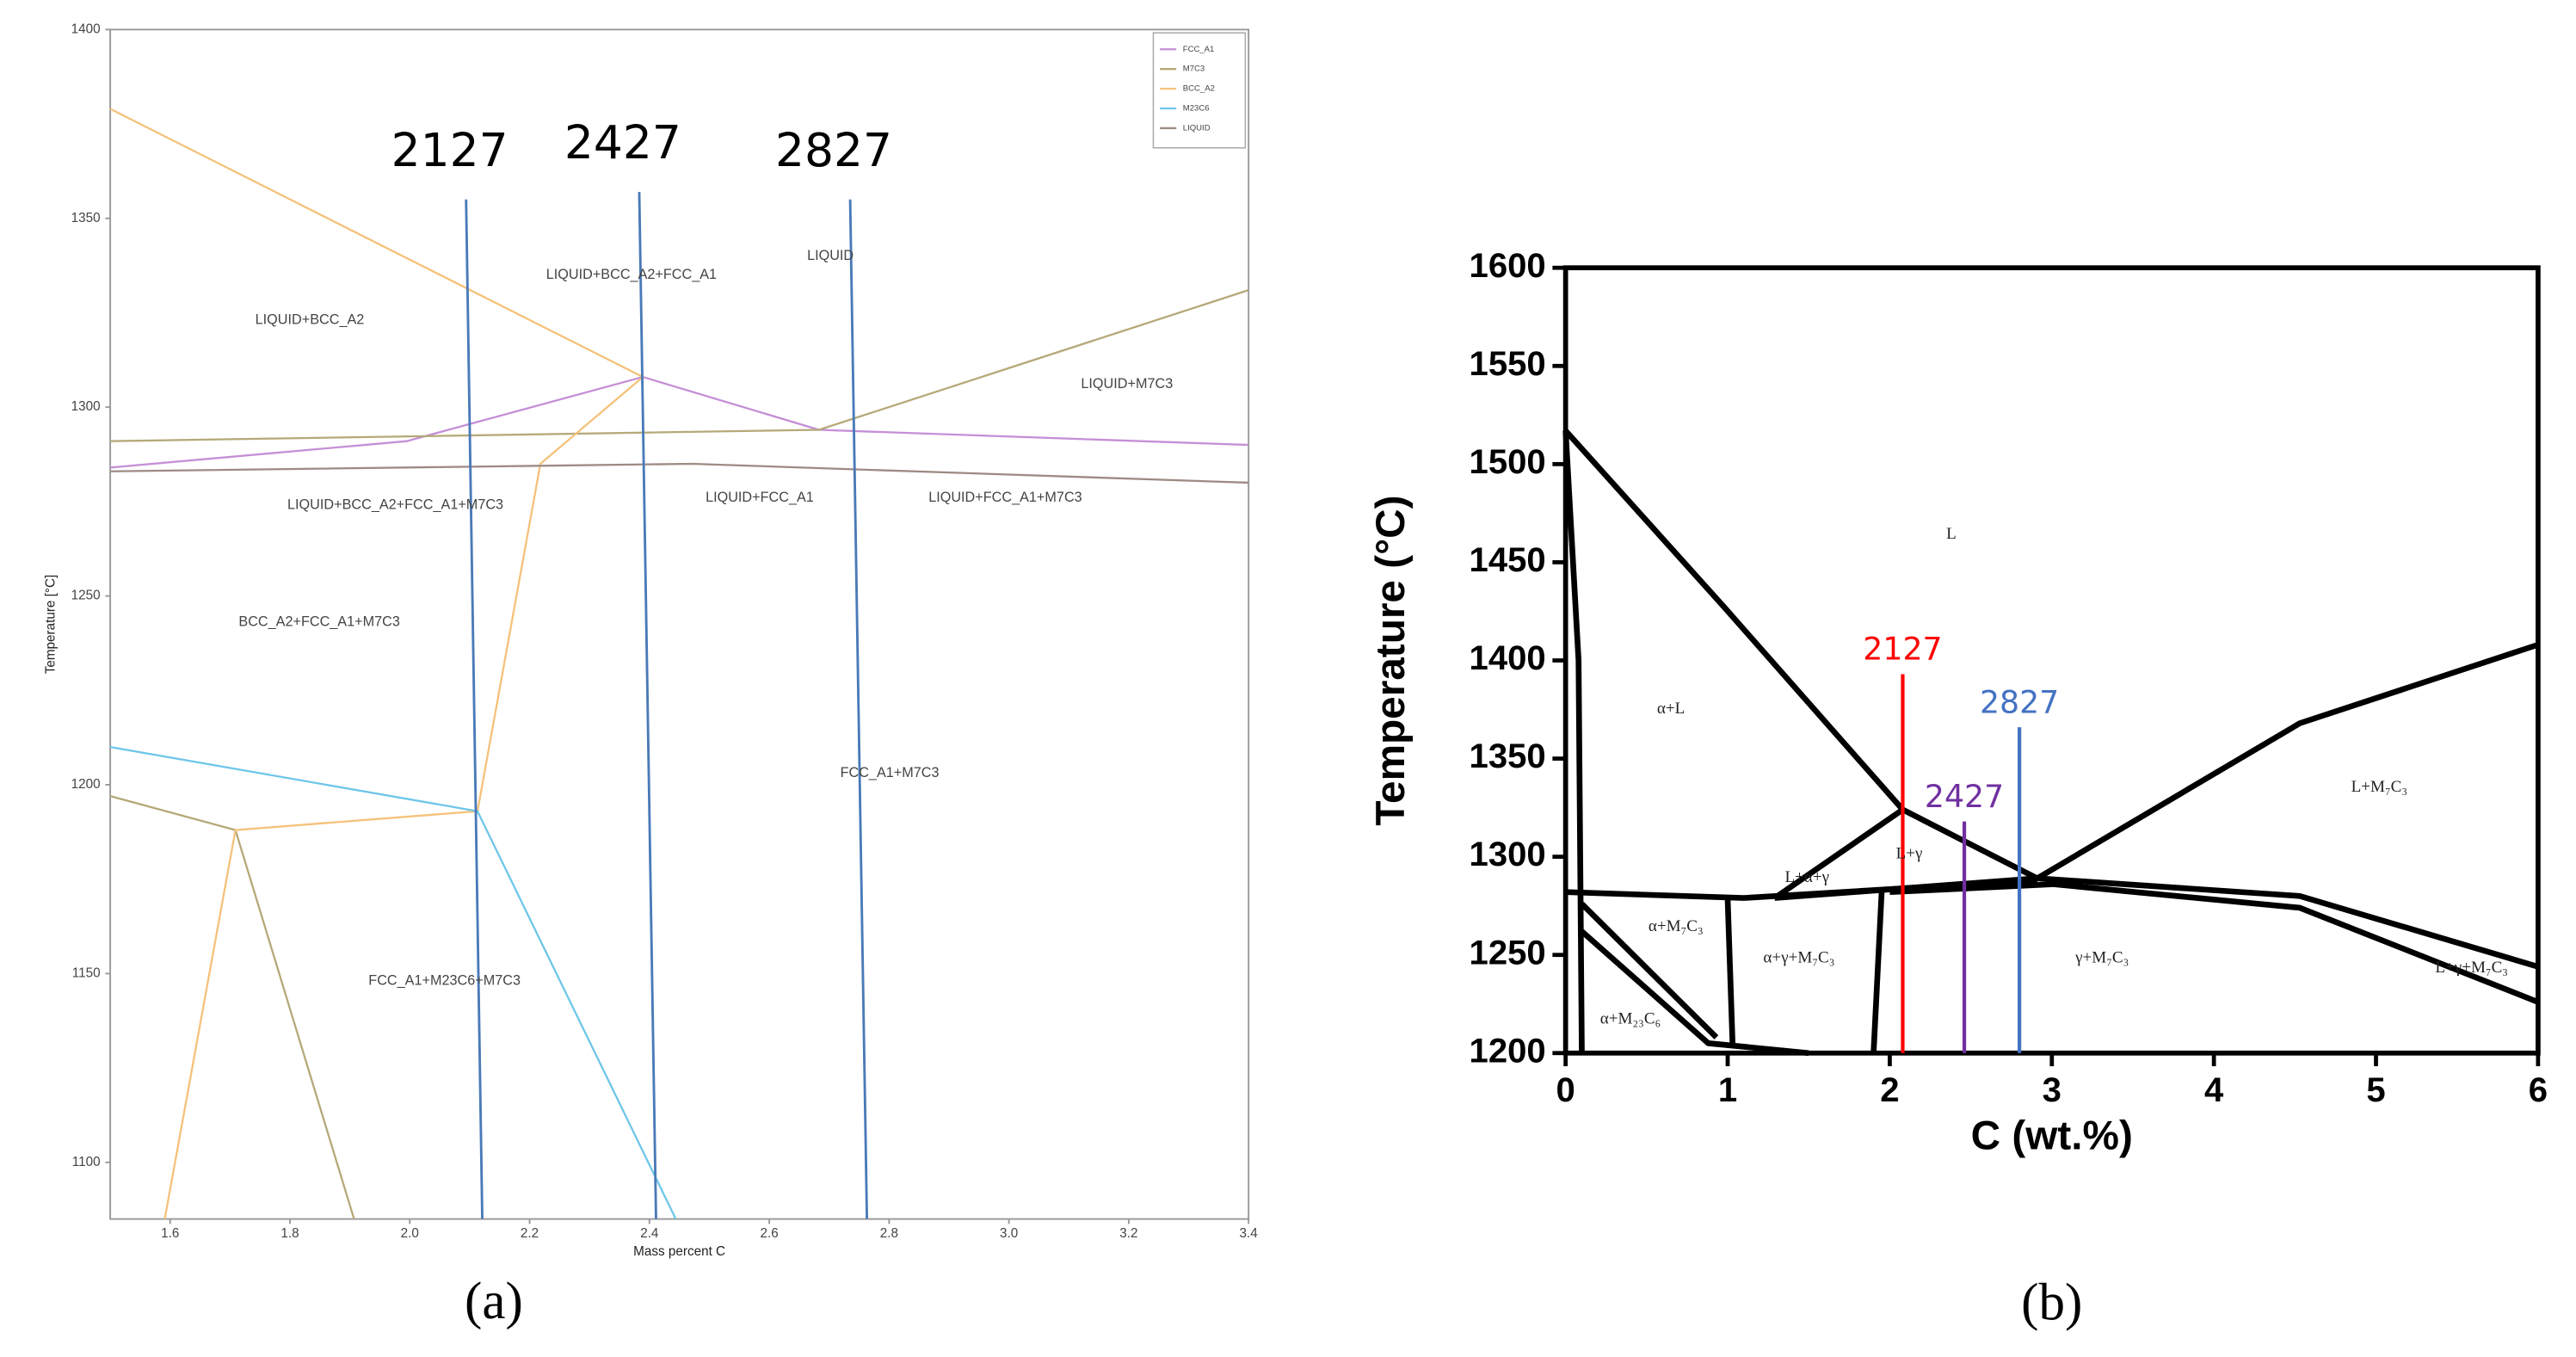 The image size is (2576, 1357). Describe the element at coordinates (1508, 266) in the screenshot. I see `y-tick-label: 1600` at that location.